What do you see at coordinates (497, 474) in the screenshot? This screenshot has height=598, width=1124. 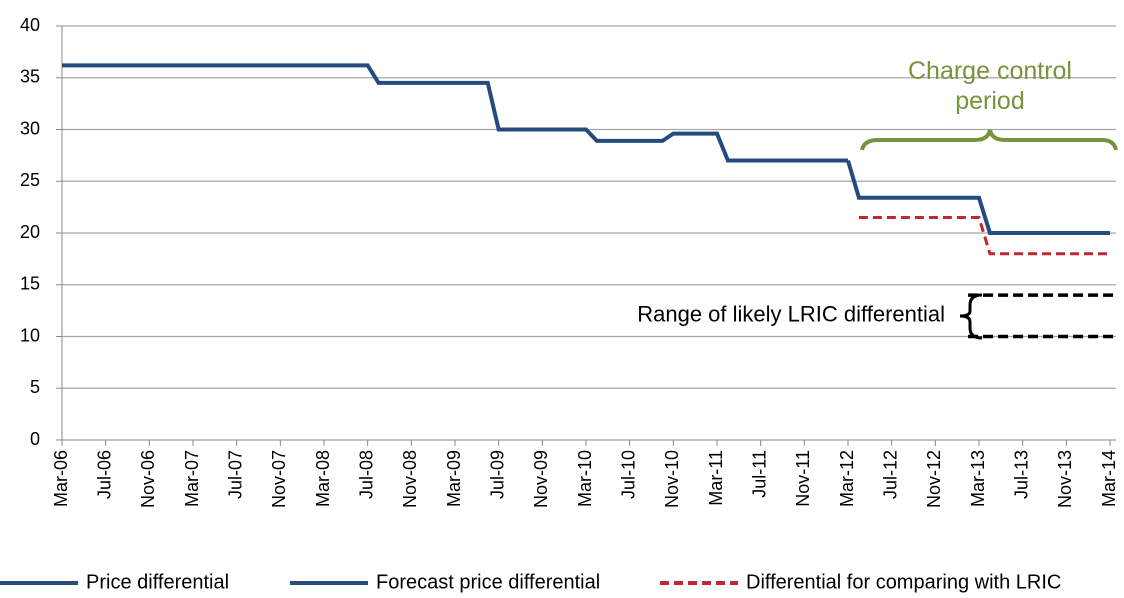 I see `x-tick-label: Jul-09` at bounding box center [497, 474].